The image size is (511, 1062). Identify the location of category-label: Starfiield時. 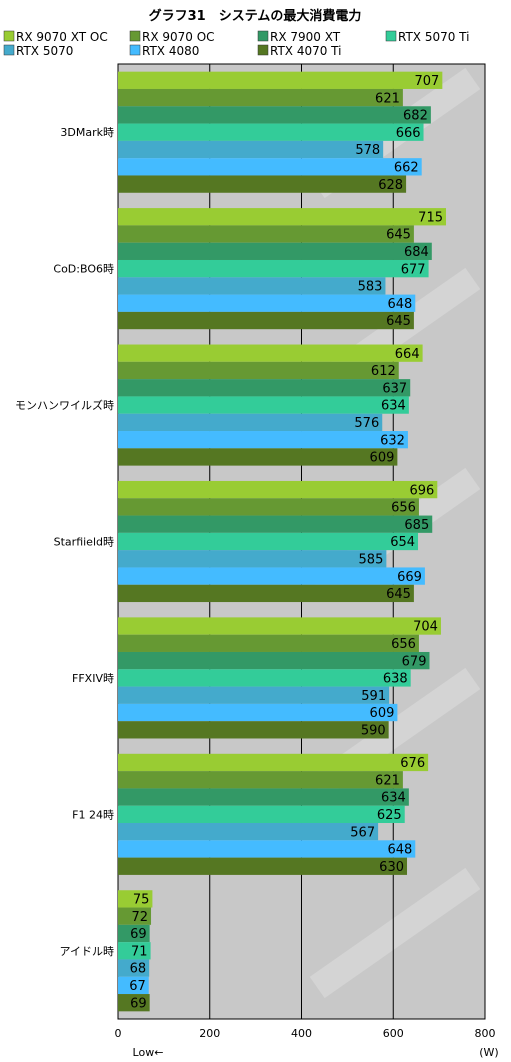
(84, 542).